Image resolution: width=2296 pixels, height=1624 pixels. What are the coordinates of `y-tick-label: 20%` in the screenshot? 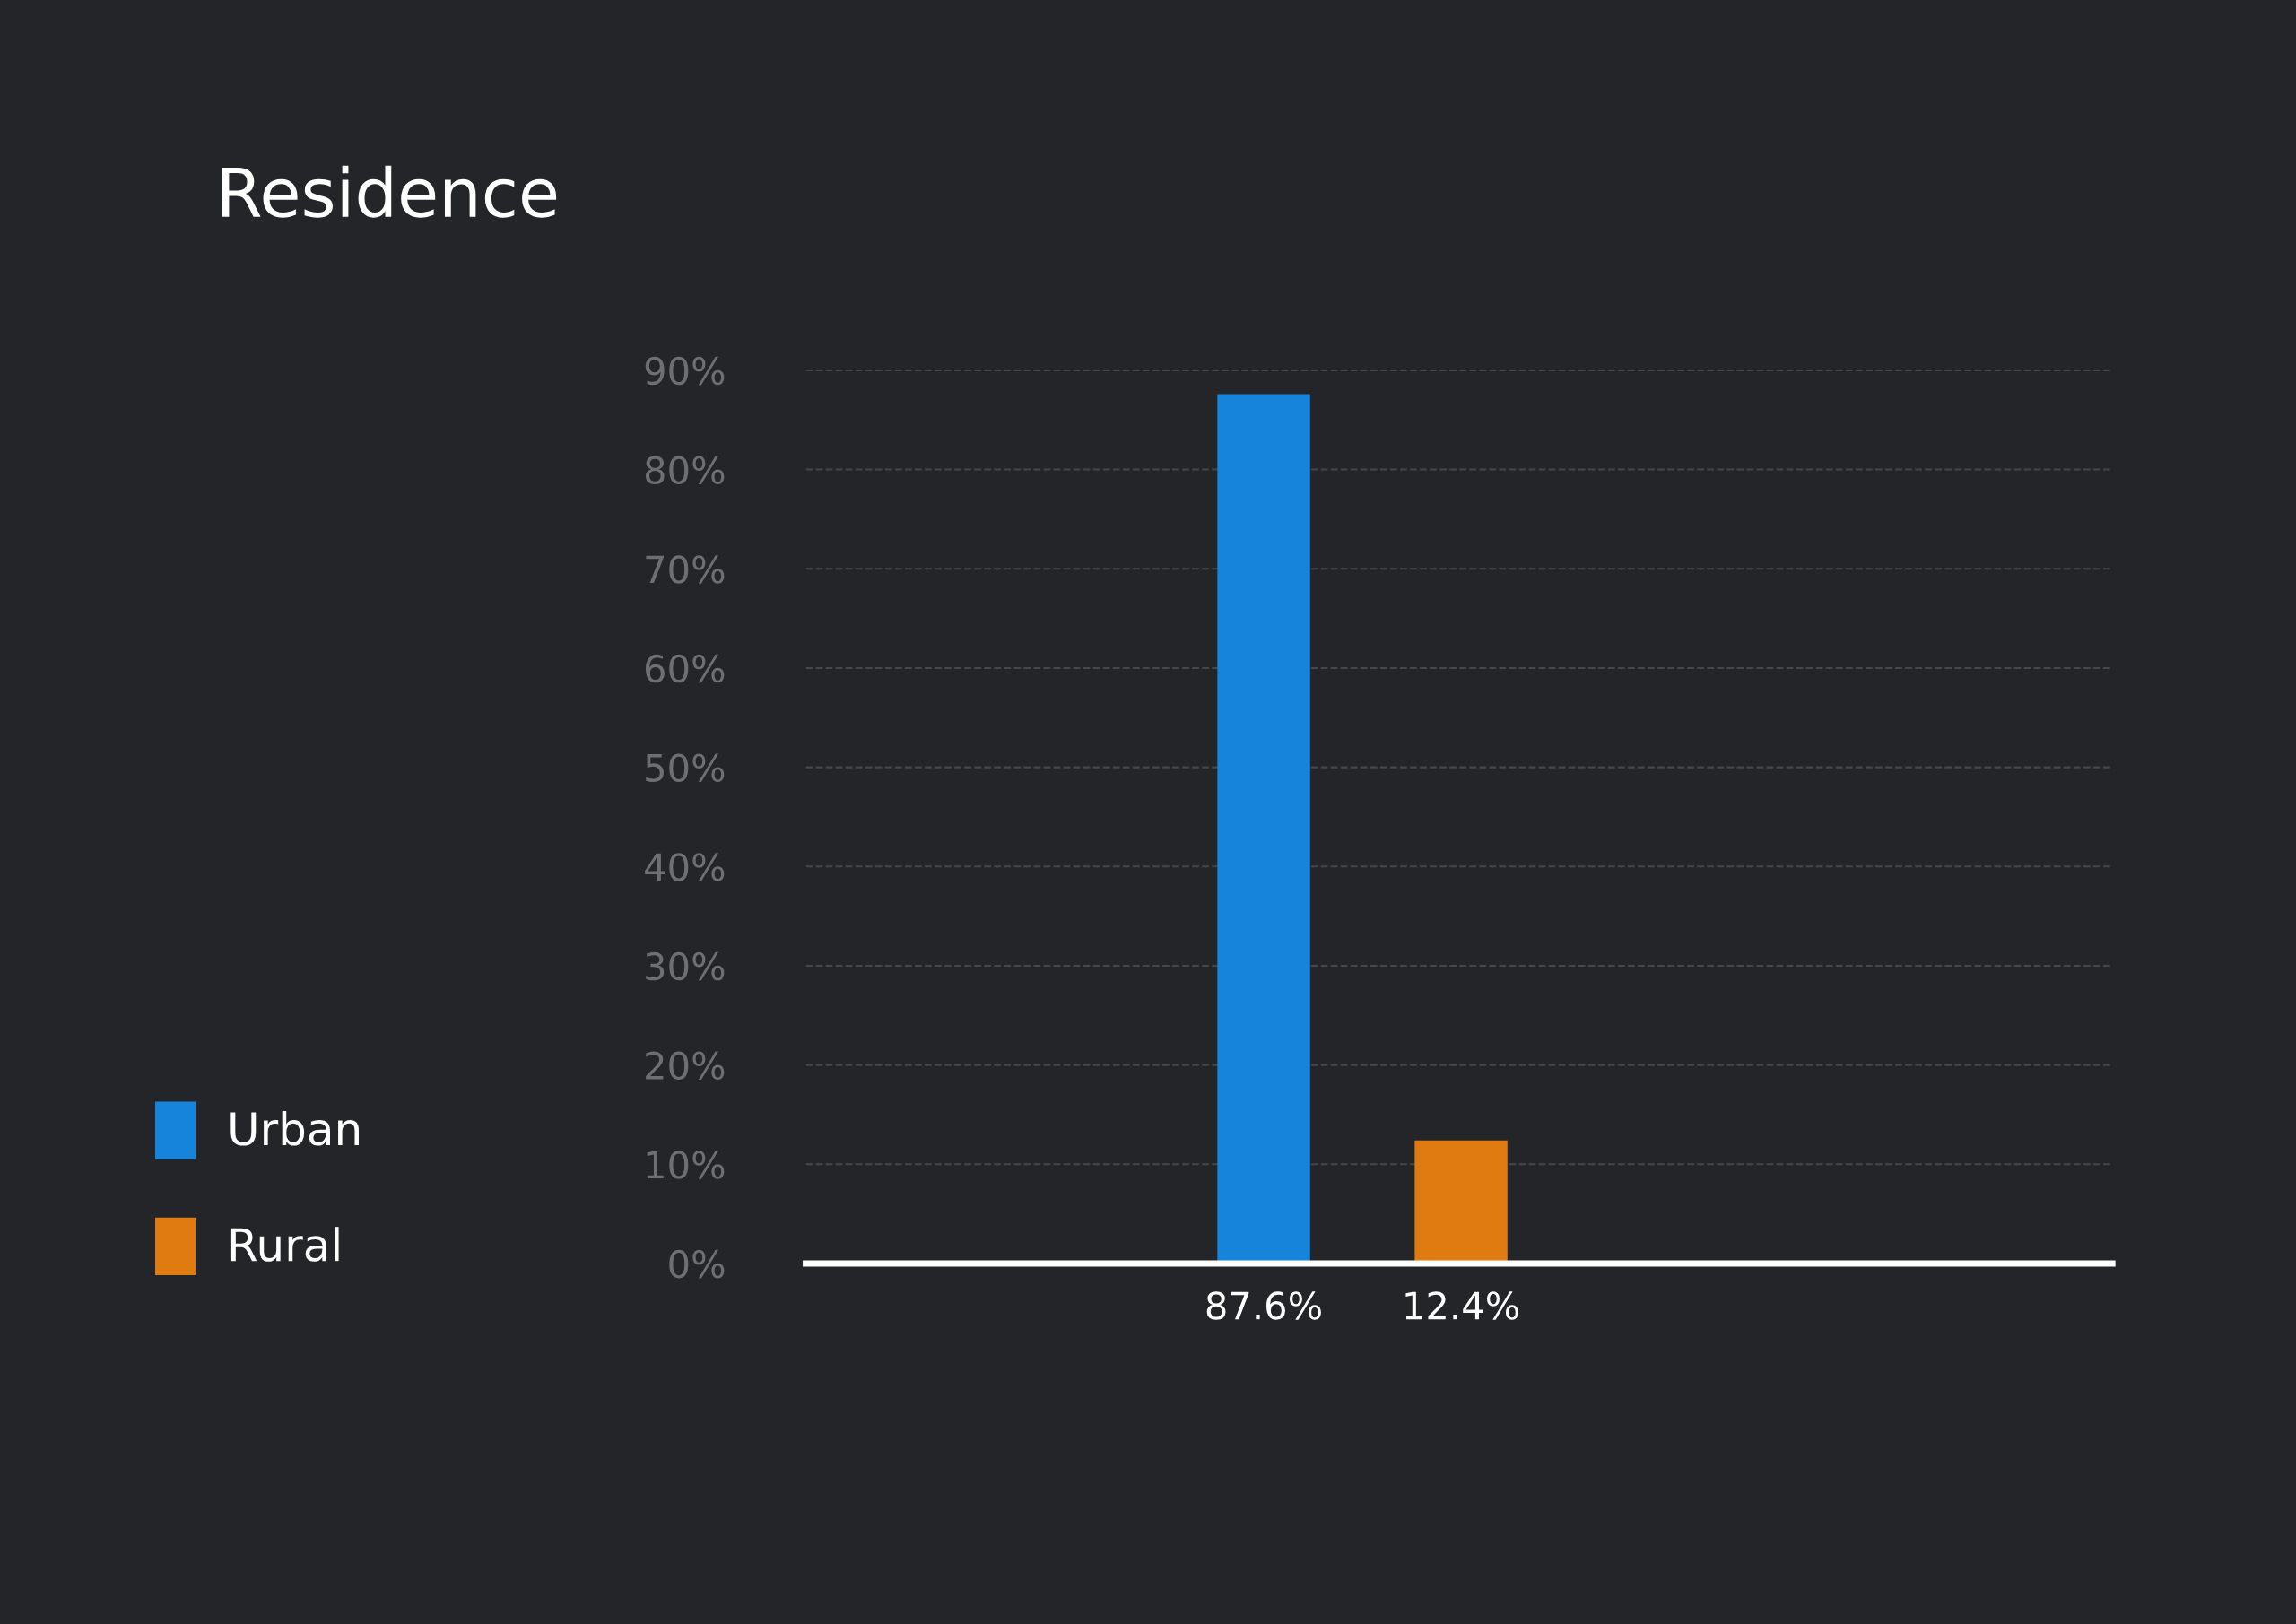 It's located at (685, 1066).